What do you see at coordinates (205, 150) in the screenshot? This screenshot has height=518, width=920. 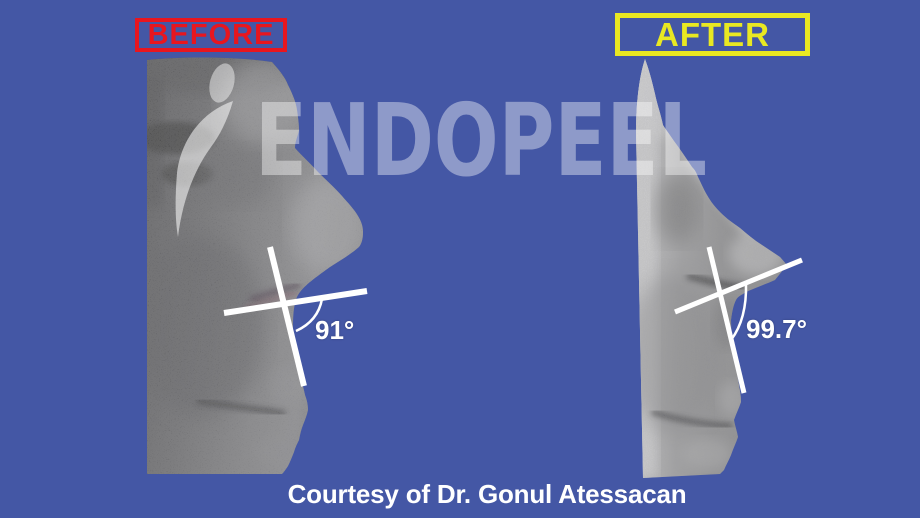 I see `endopeel-logo-icon` at bounding box center [205, 150].